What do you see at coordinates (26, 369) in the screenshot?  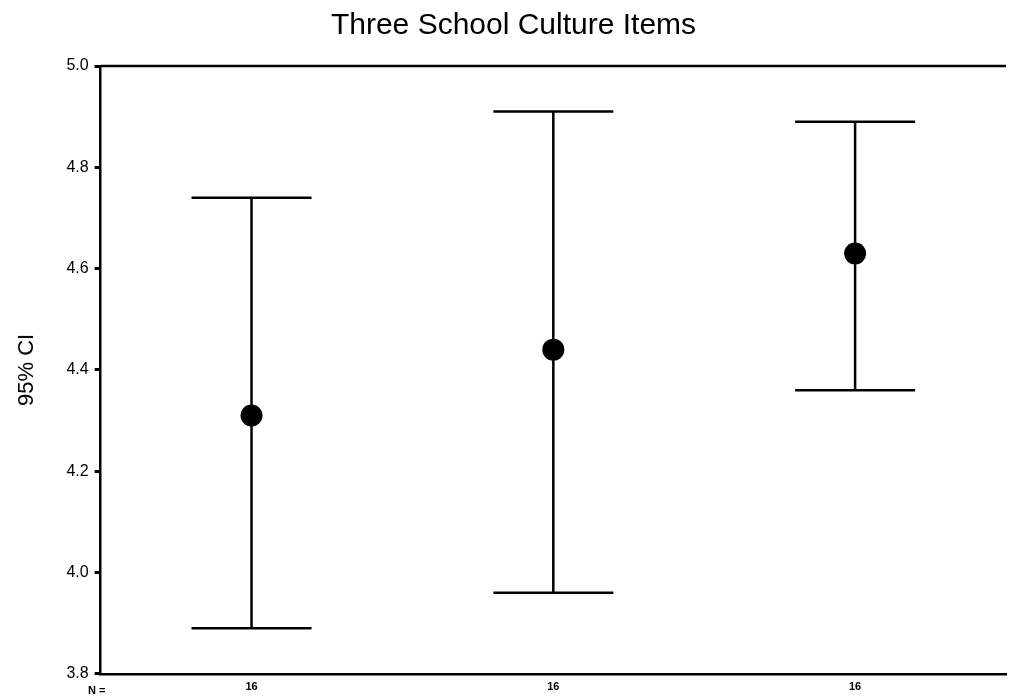 I see `y-axis-title: 95% CI` at bounding box center [26, 369].